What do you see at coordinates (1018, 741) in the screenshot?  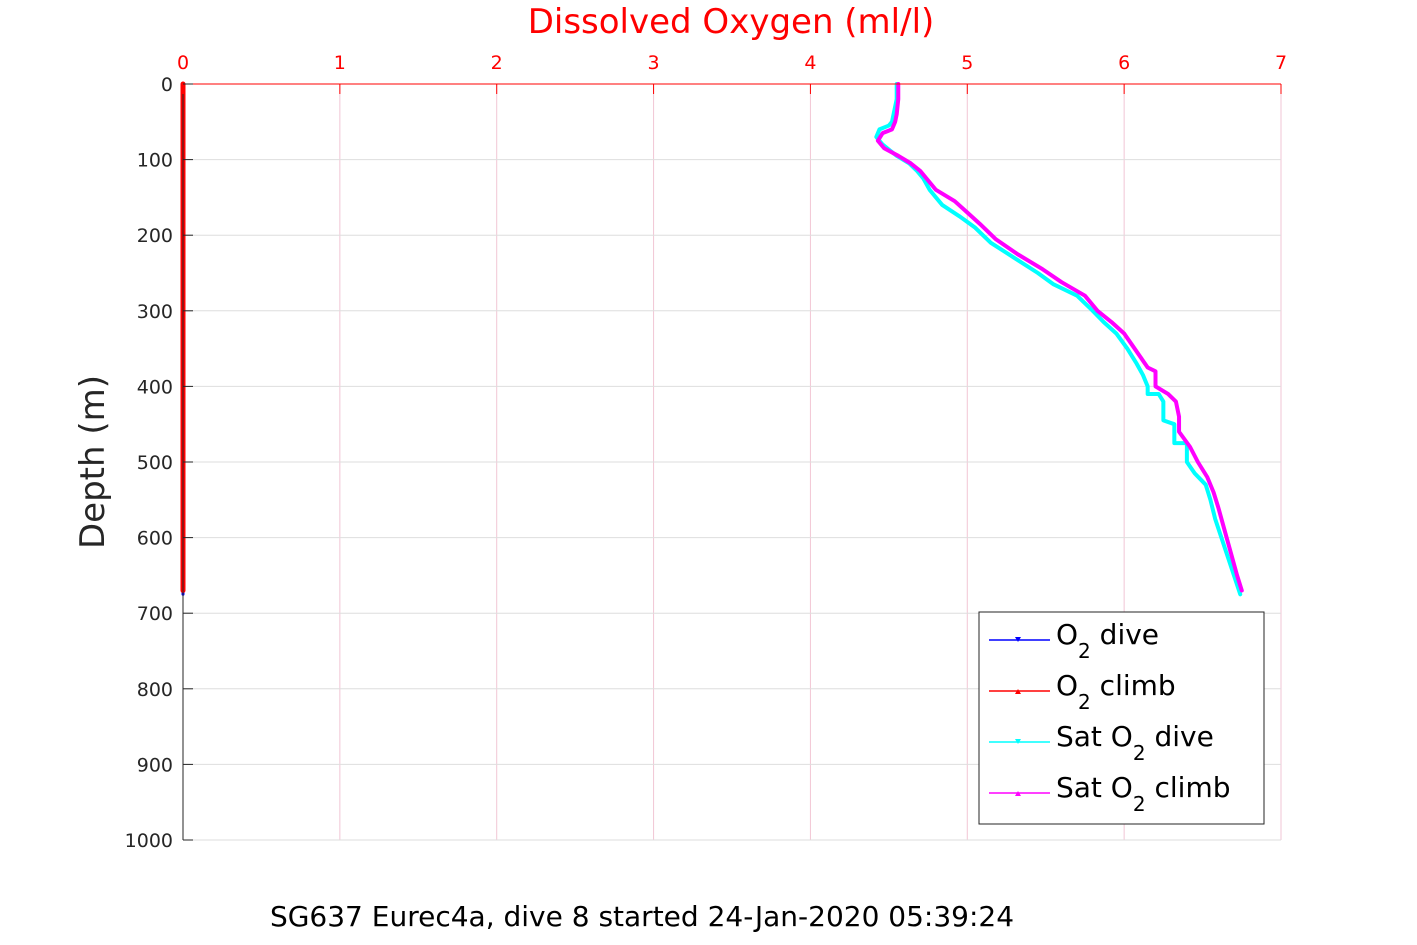 I see `legend-sat-o2-dive-marker` at bounding box center [1018, 741].